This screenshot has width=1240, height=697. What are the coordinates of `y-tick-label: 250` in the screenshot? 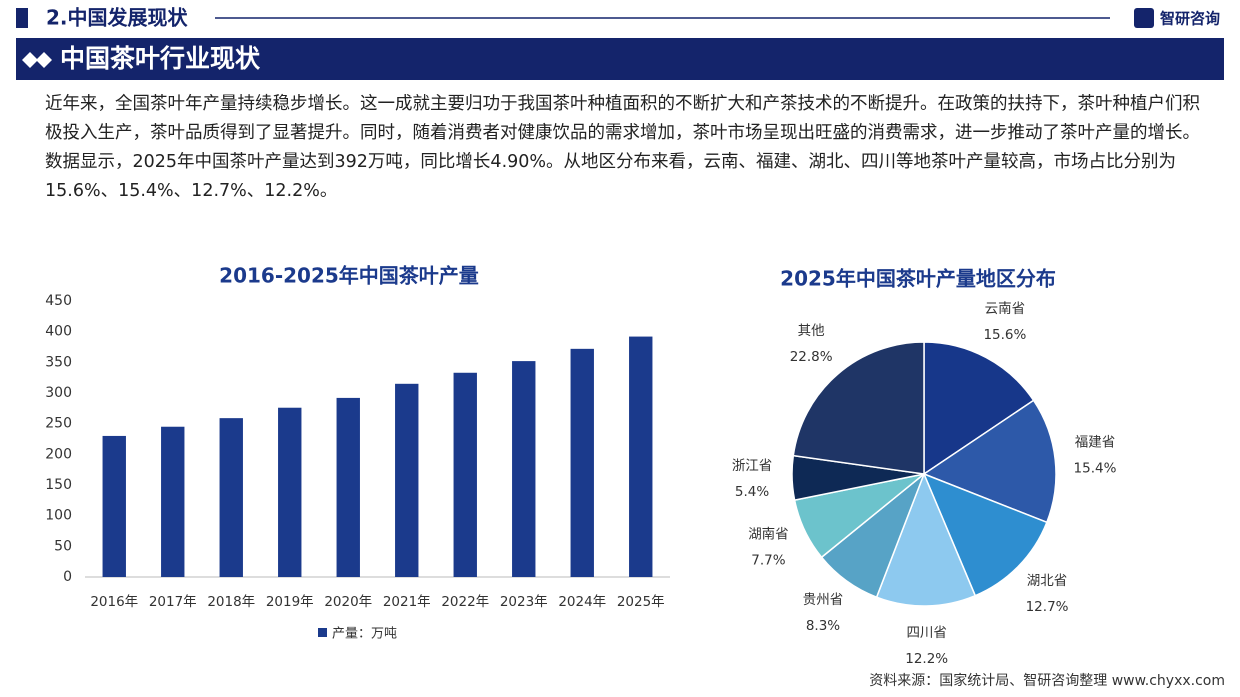 It's located at (58, 424).